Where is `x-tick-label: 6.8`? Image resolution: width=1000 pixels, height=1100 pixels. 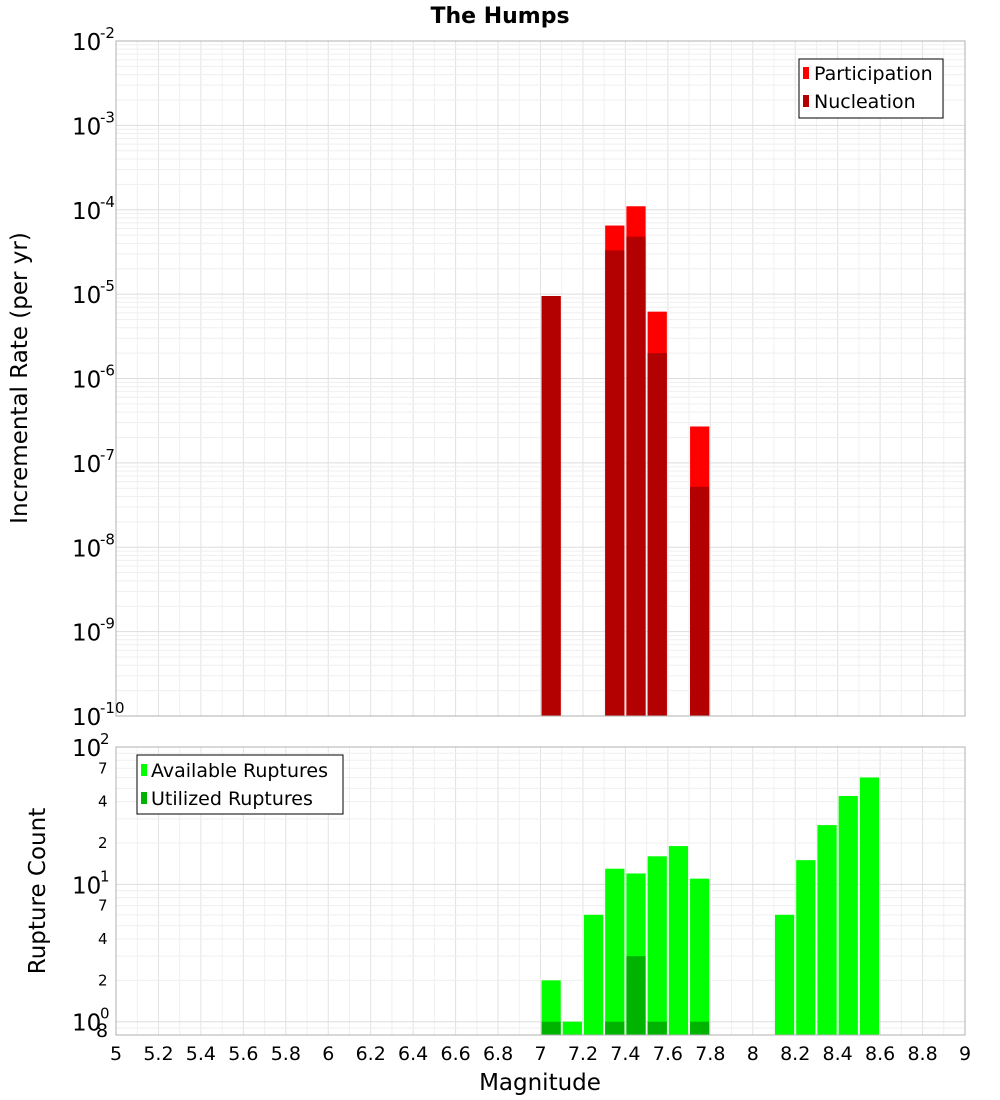 x-tick-label: 6.8 is located at coordinates (498, 1054).